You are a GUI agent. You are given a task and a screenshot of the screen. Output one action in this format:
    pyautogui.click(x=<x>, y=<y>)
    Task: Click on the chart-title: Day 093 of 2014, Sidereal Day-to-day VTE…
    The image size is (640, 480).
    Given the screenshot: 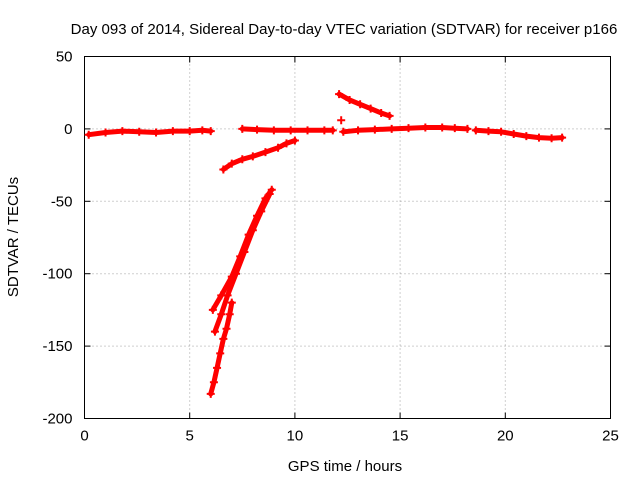 What is the action you would take?
    pyautogui.click(x=344, y=29)
    